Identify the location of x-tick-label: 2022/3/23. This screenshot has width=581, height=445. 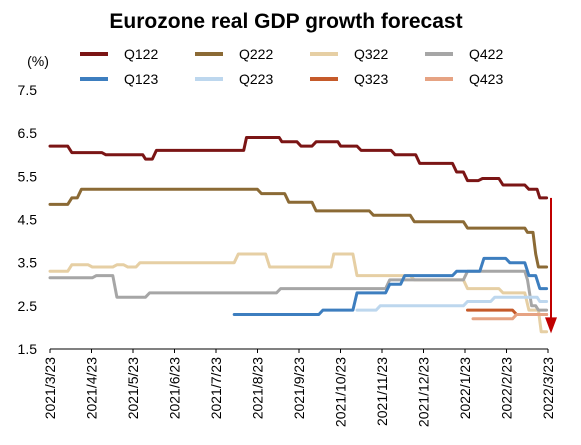
(548, 388).